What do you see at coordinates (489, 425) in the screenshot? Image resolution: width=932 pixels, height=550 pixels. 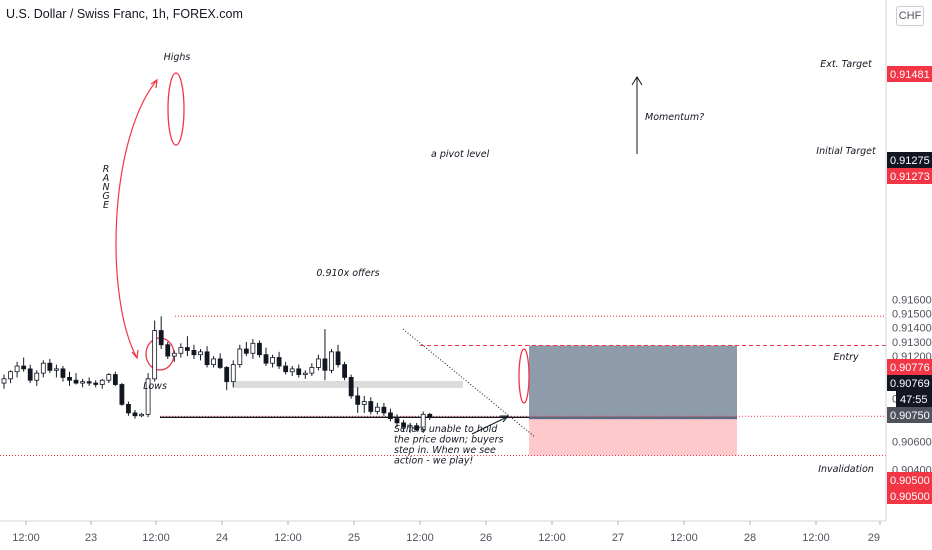 I see `sellers-arrow` at bounding box center [489, 425].